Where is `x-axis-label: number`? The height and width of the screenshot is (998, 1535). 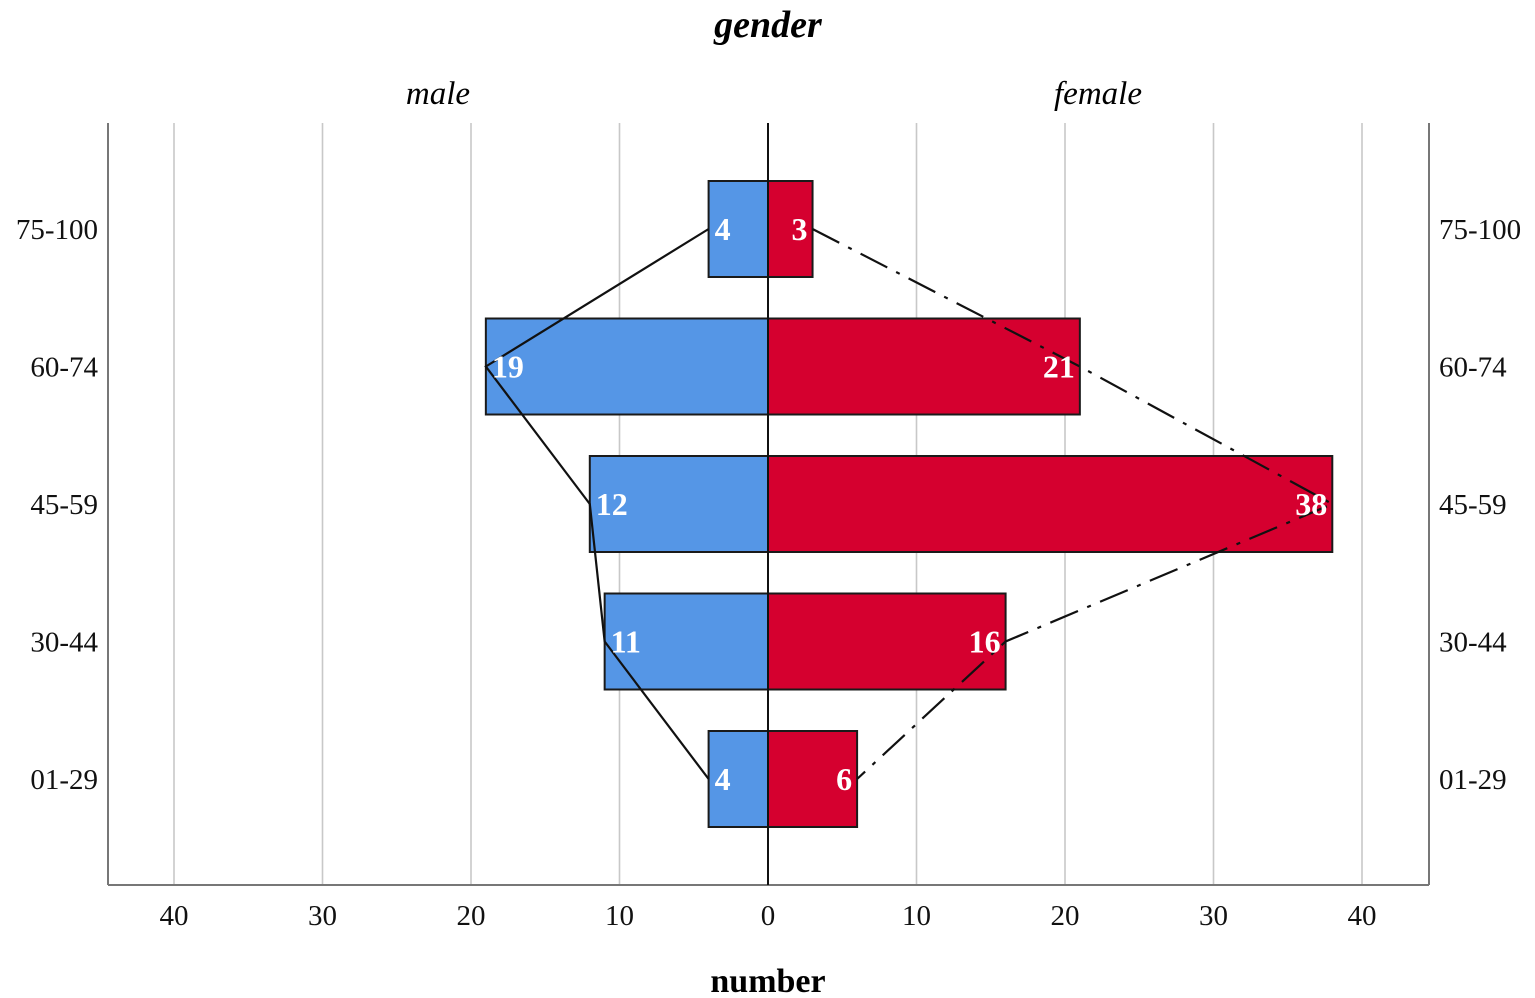
x-axis-label: number is located at coordinates (767, 980).